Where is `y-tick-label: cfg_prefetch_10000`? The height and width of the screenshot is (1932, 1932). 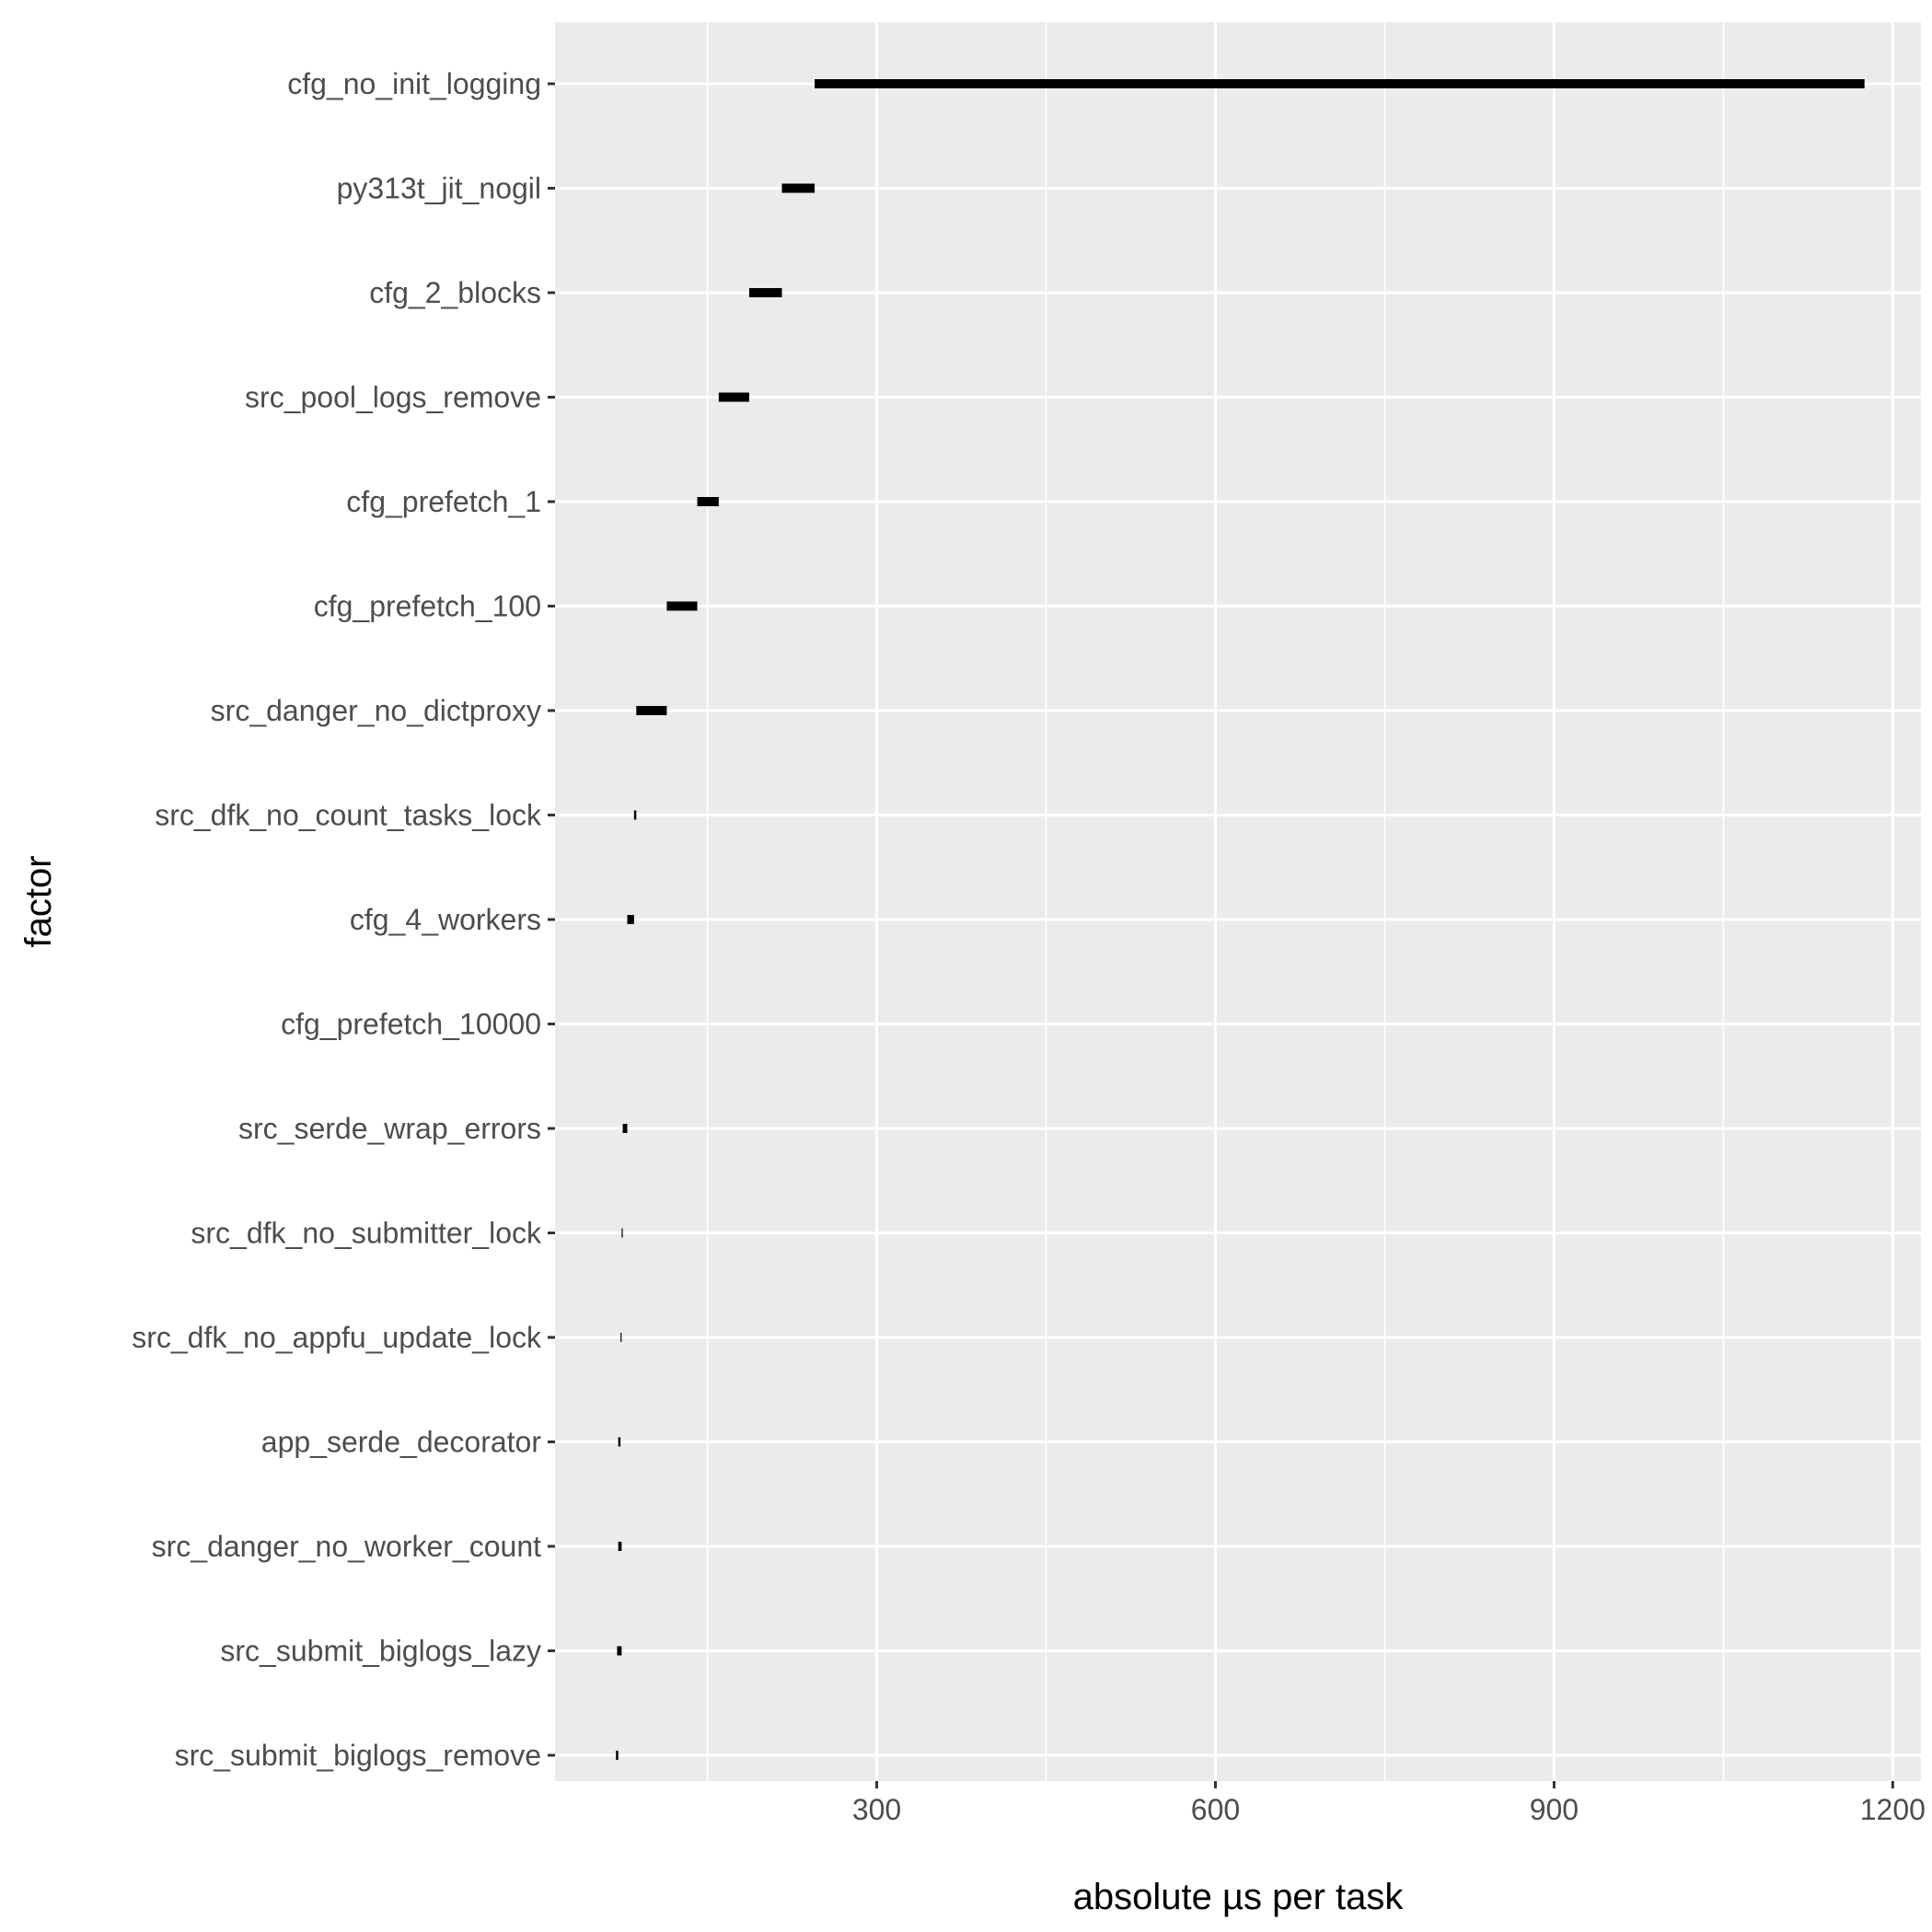 y-tick-label: cfg_prefetch_10000 is located at coordinates (411, 1024).